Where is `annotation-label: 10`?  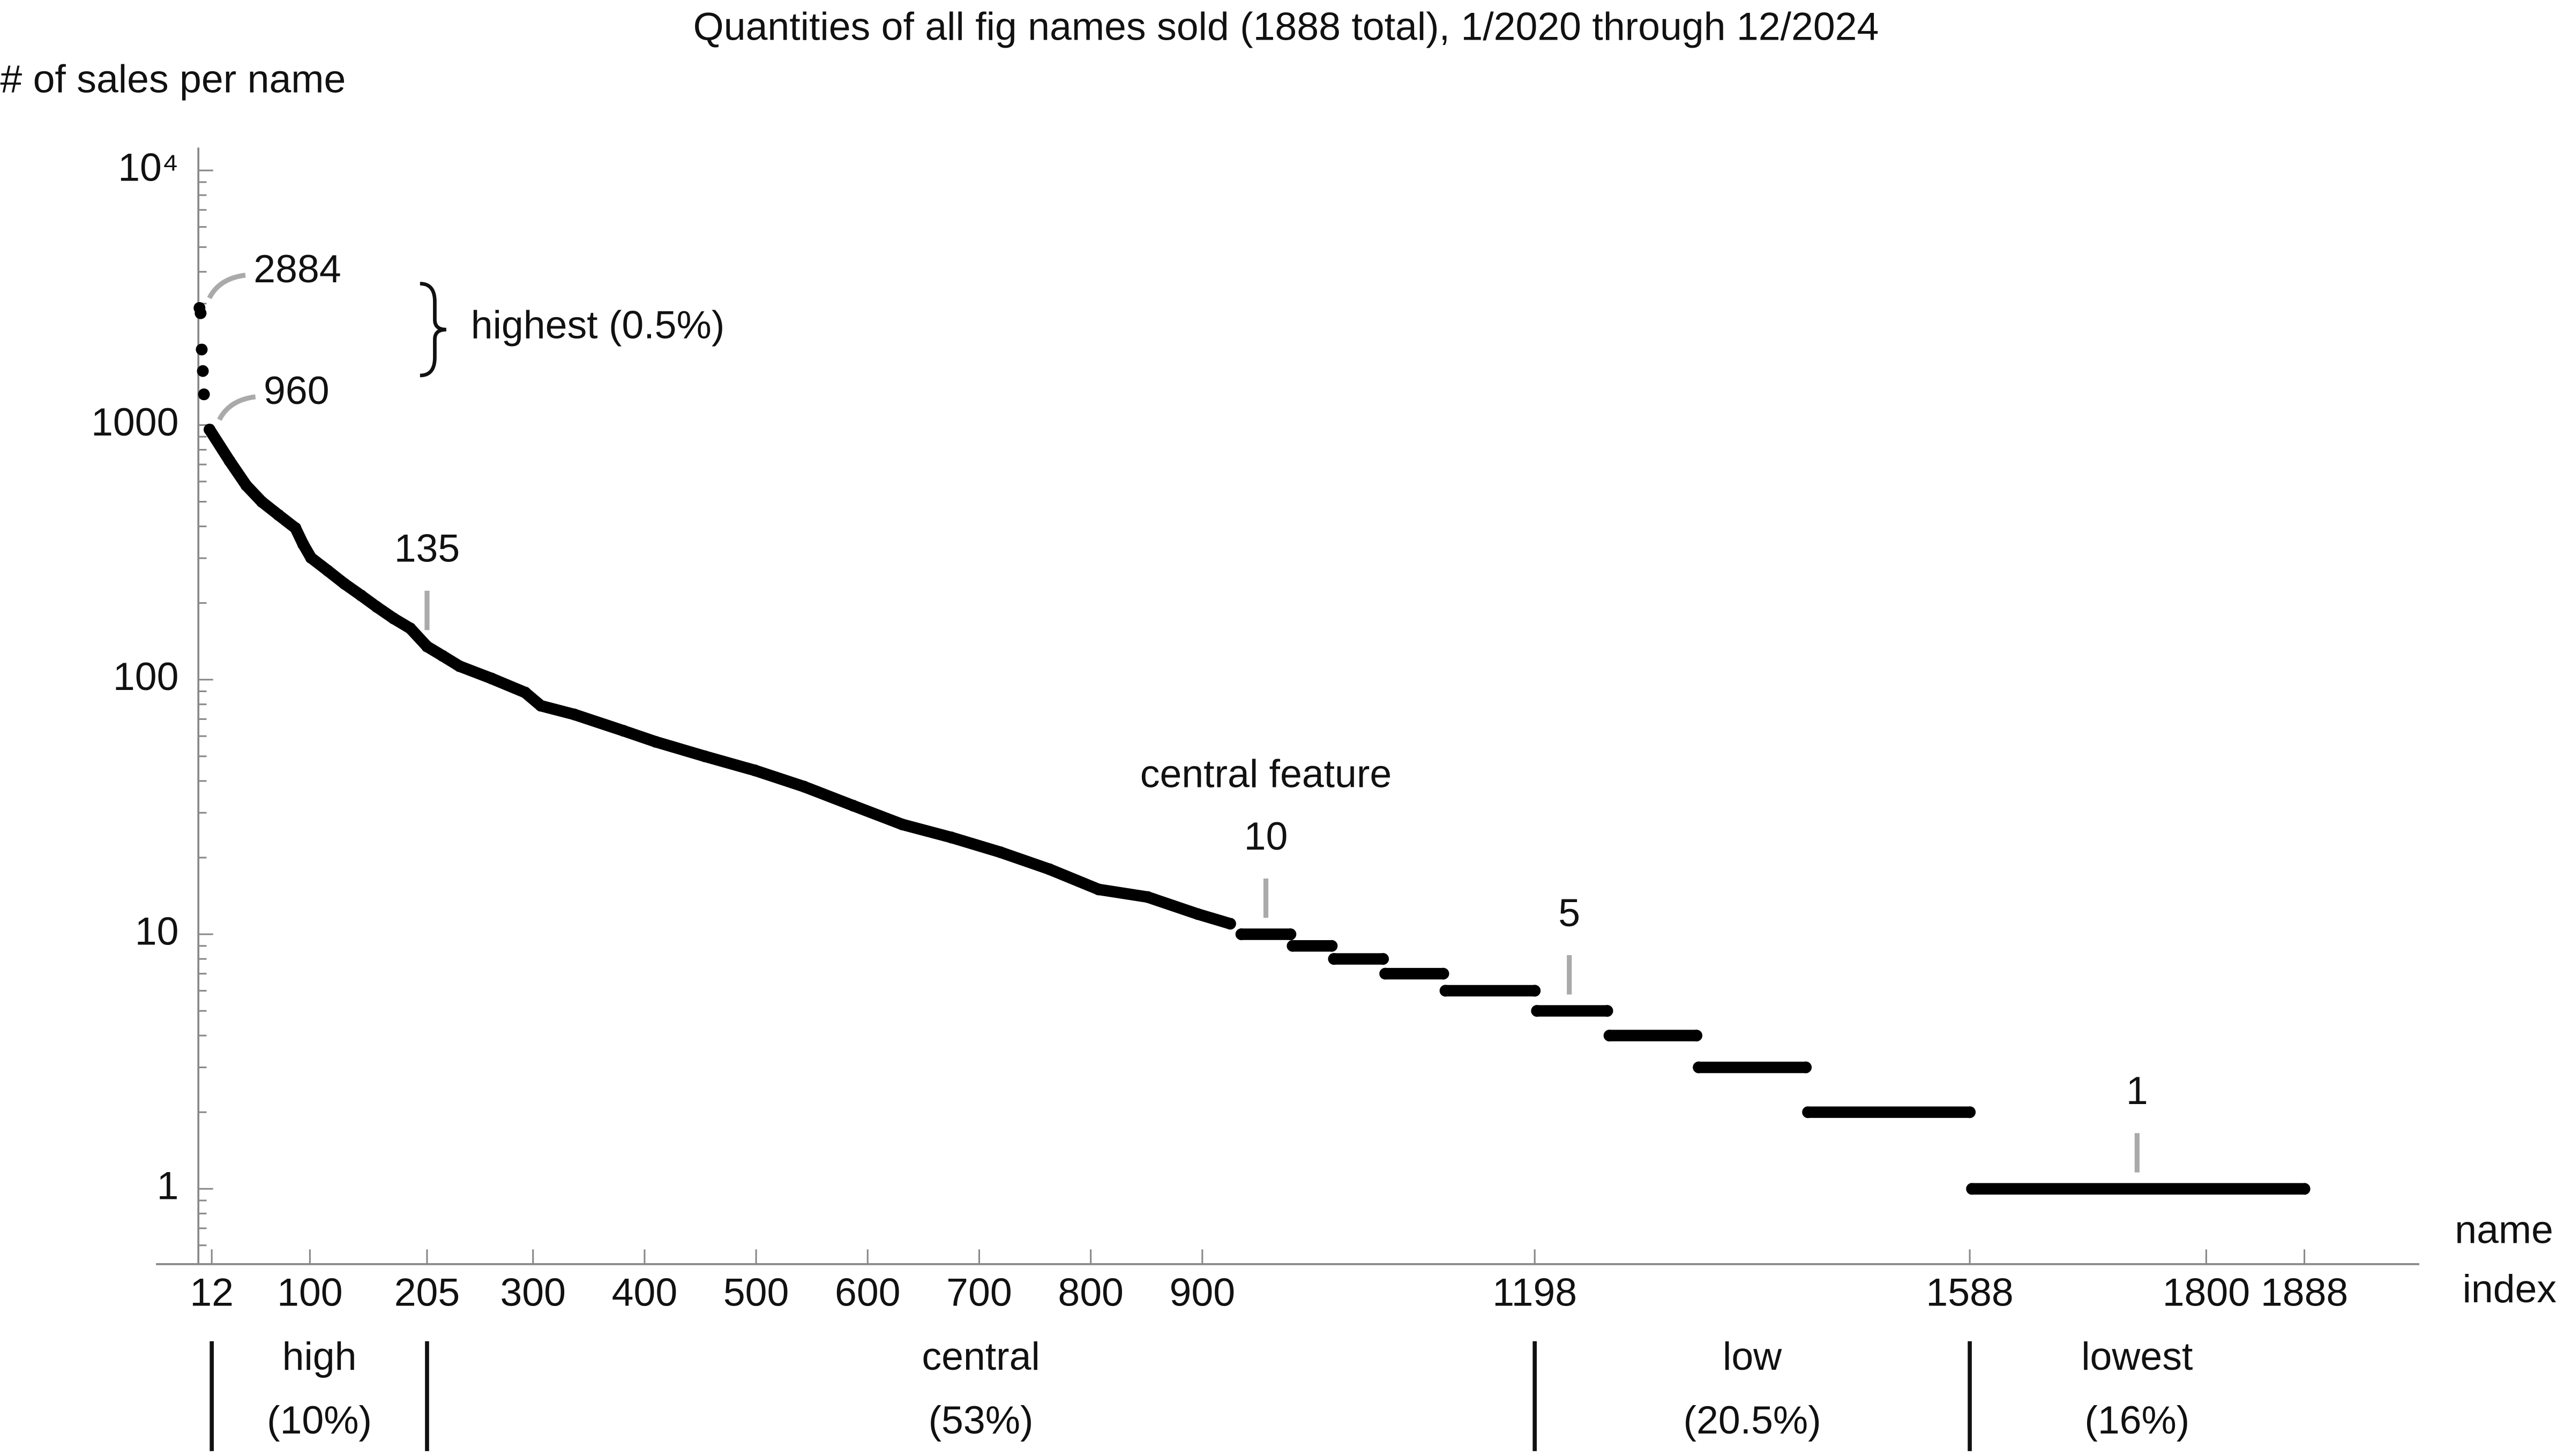
annotation-label: 10 is located at coordinates (1266, 836).